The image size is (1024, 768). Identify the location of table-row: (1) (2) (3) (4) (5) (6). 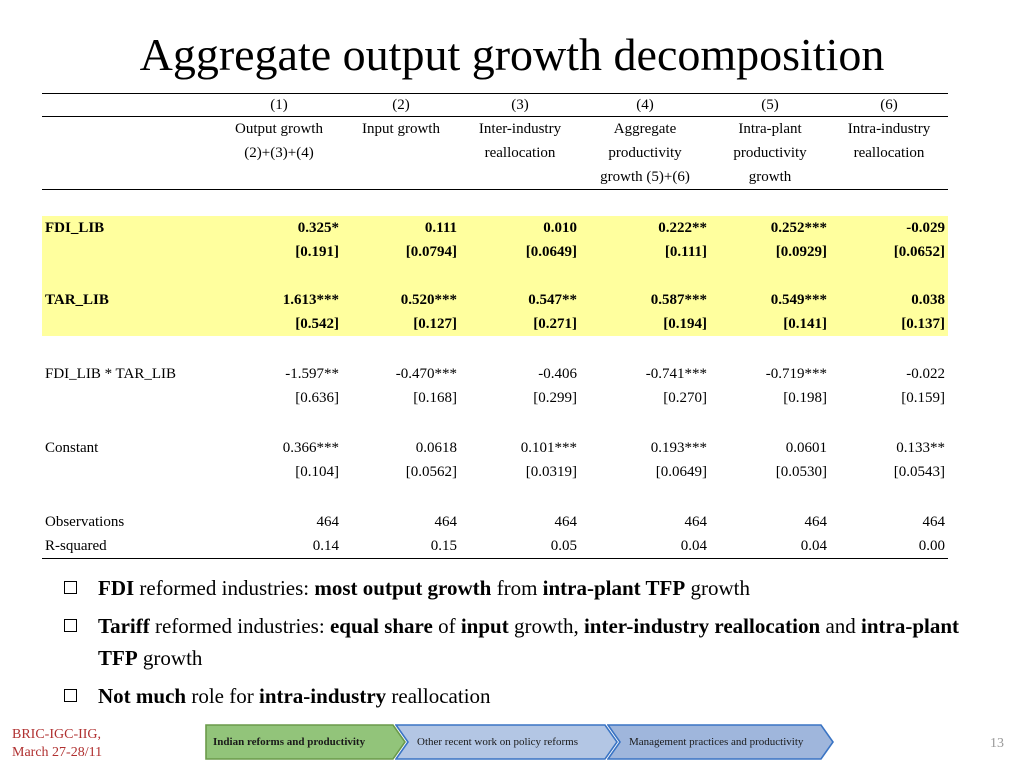
(495, 105).